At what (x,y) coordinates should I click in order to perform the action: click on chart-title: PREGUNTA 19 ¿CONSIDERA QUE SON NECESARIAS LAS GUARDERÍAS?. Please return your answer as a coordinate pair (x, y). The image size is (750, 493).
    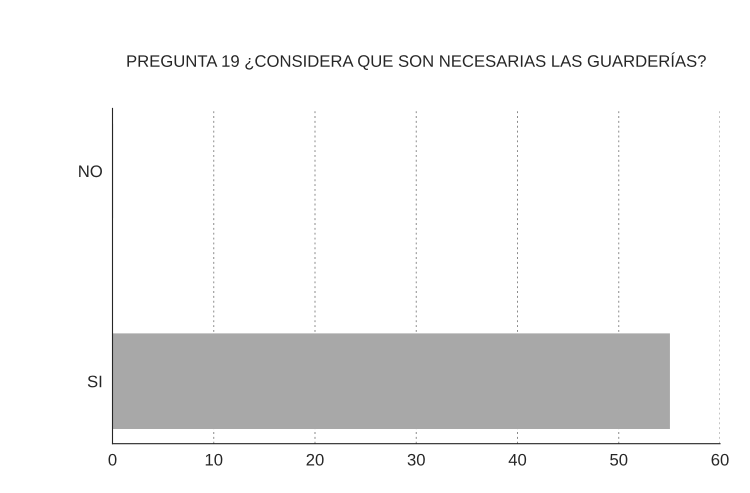
    Looking at the image, I should click on (416, 61).